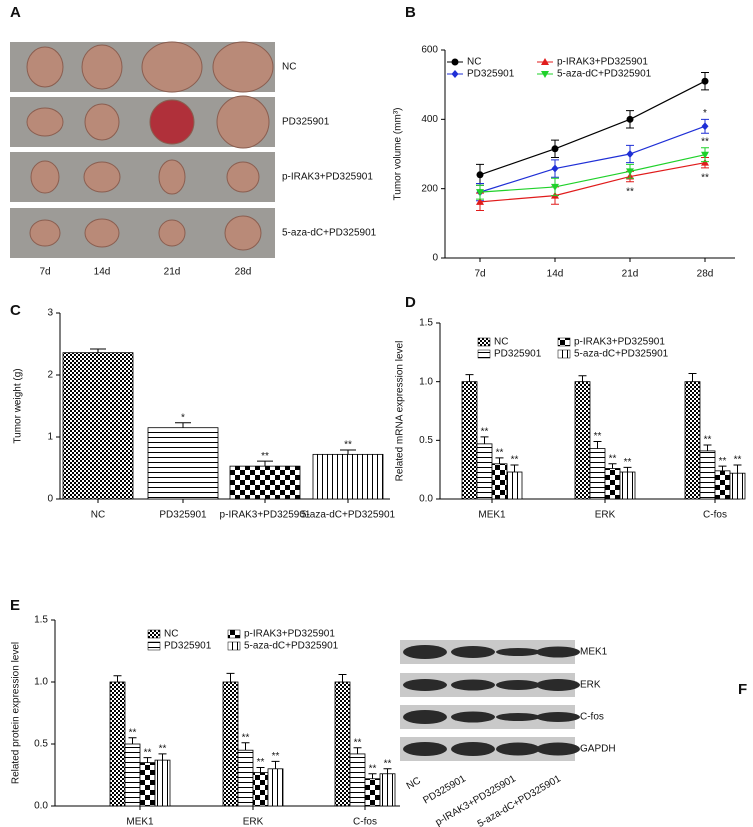 This screenshot has height=827, width=753. I want to click on y-tick-label: 1.0, so click(41, 682).